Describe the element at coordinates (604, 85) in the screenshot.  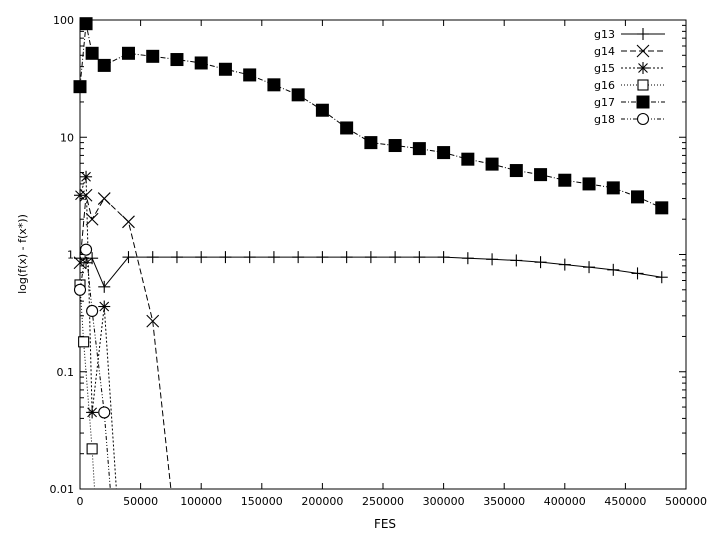
I see `legend-label: g16` at that location.